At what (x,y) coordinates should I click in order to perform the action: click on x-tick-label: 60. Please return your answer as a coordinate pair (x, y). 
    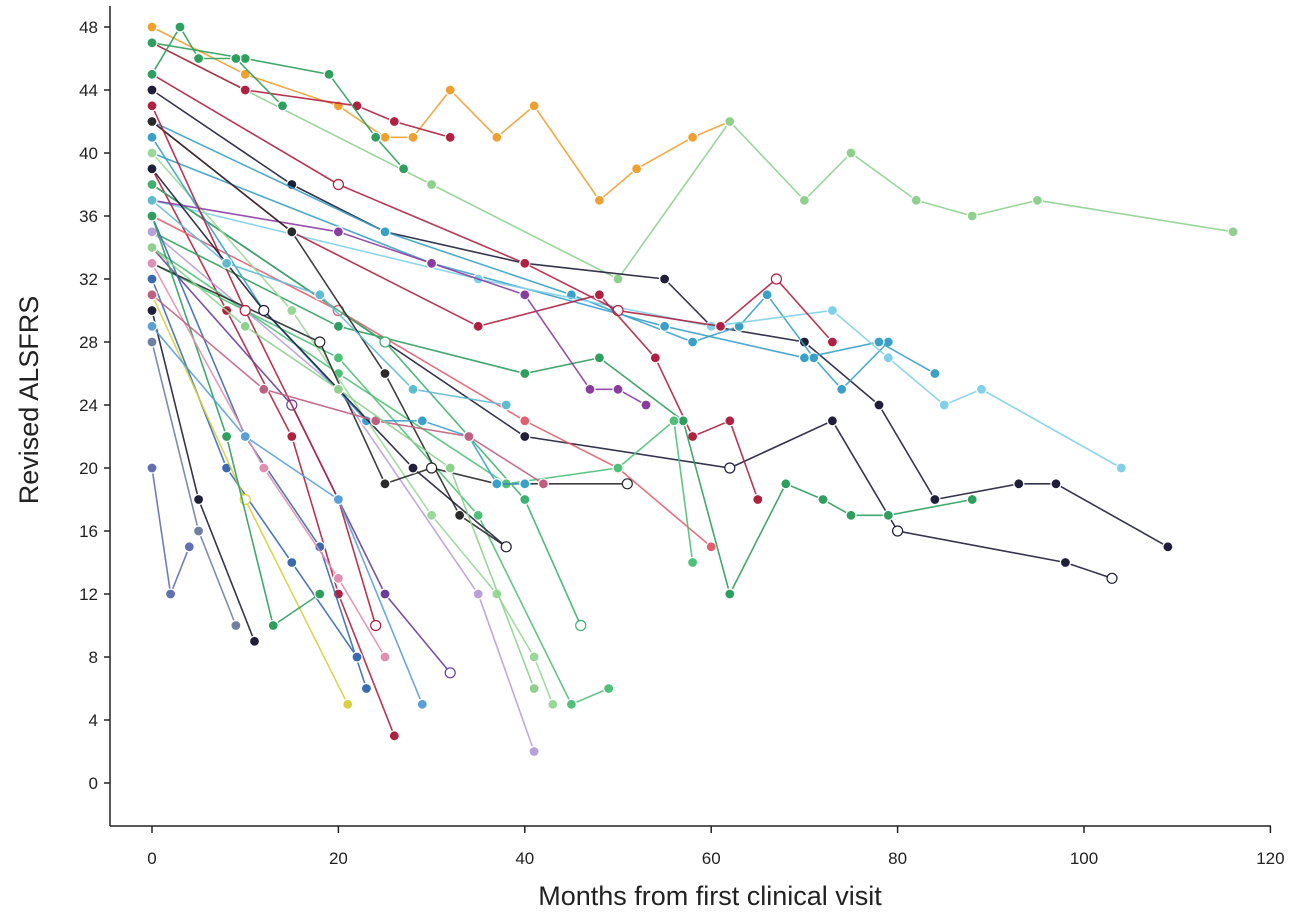
    Looking at the image, I should click on (711, 858).